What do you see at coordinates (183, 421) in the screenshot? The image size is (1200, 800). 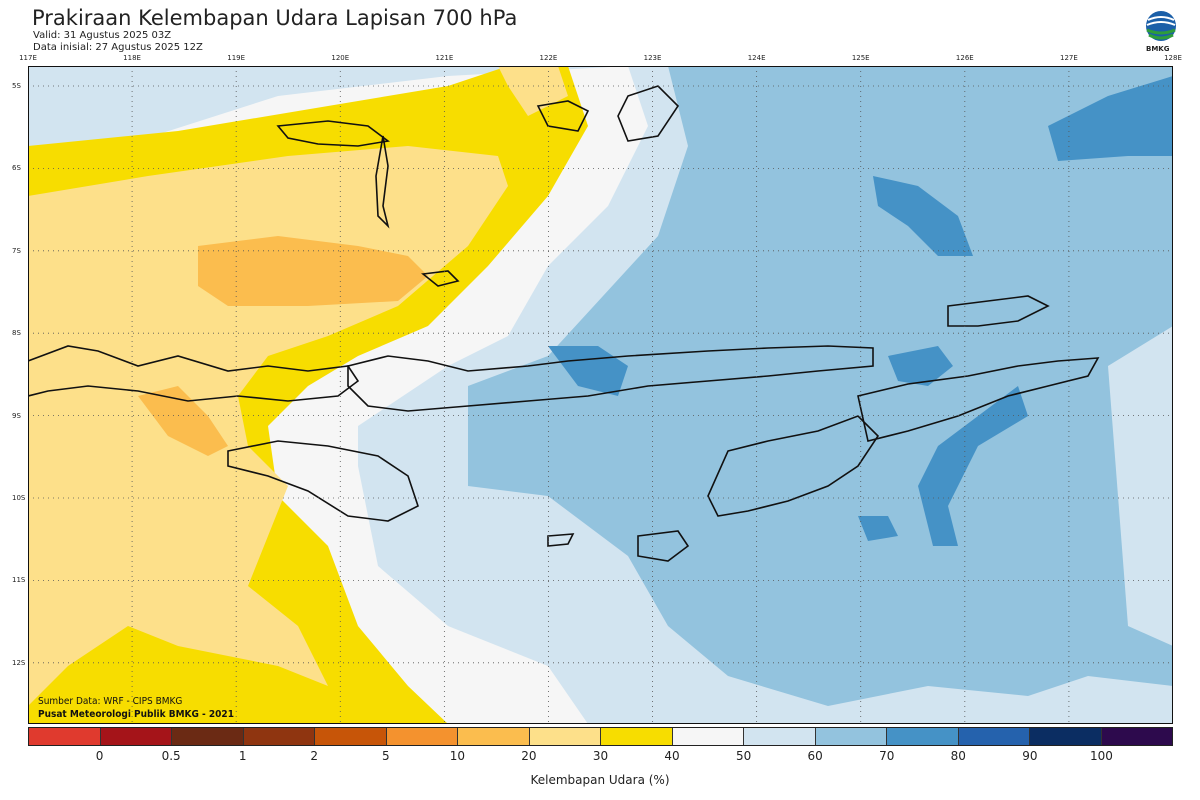 I see `humidity-field-20-b` at bounding box center [183, 421].